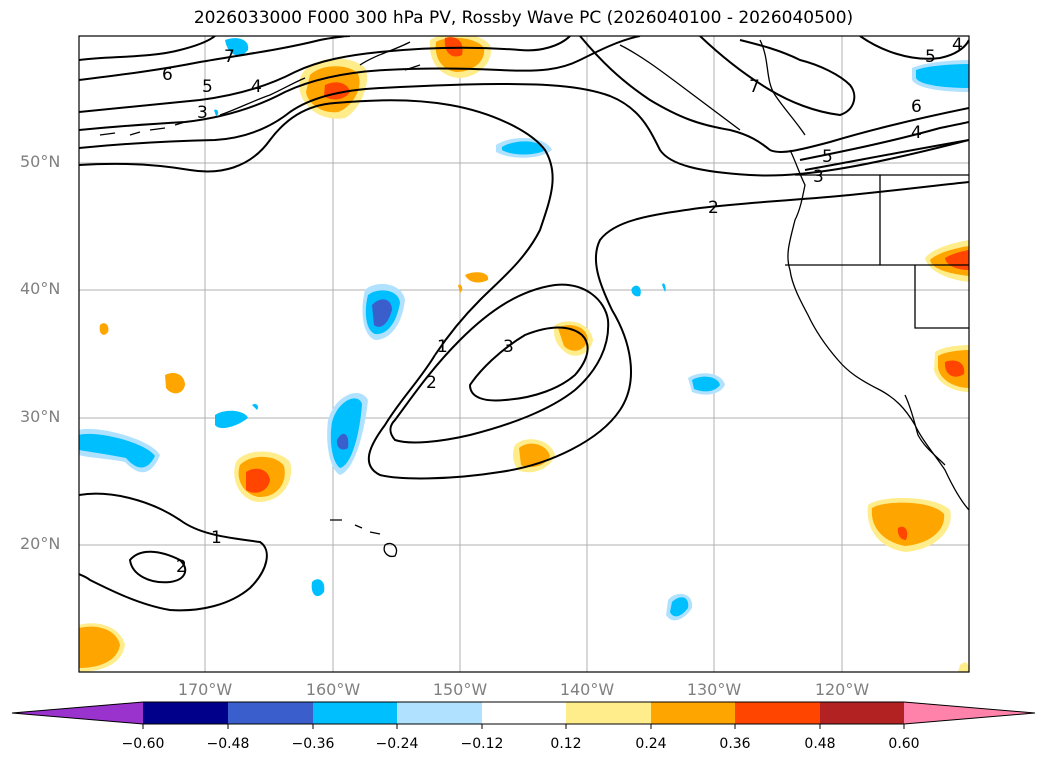 The height and width of the screenshot is (765, 1047). I want to click on colorbar-extend-low, so click(77, 713).